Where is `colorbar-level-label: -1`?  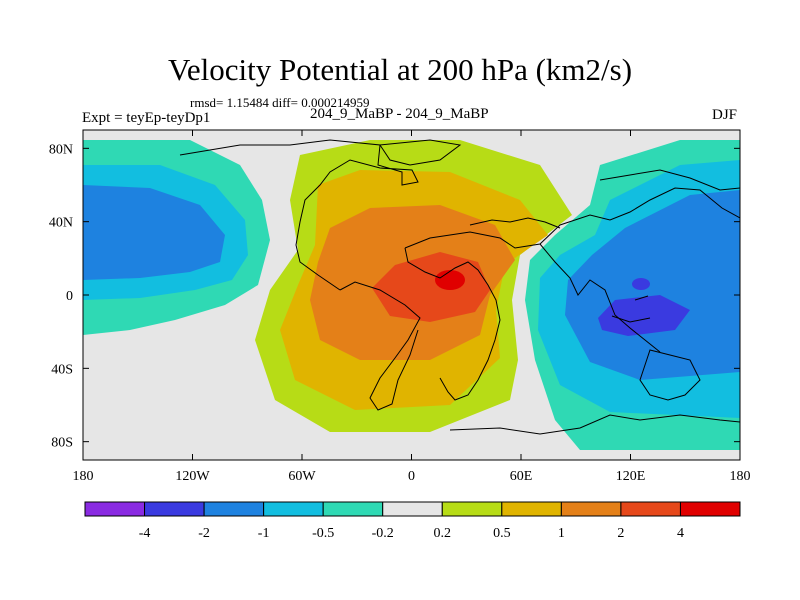 colorbar-level-label: -1 is located at coordinates (264, 533).